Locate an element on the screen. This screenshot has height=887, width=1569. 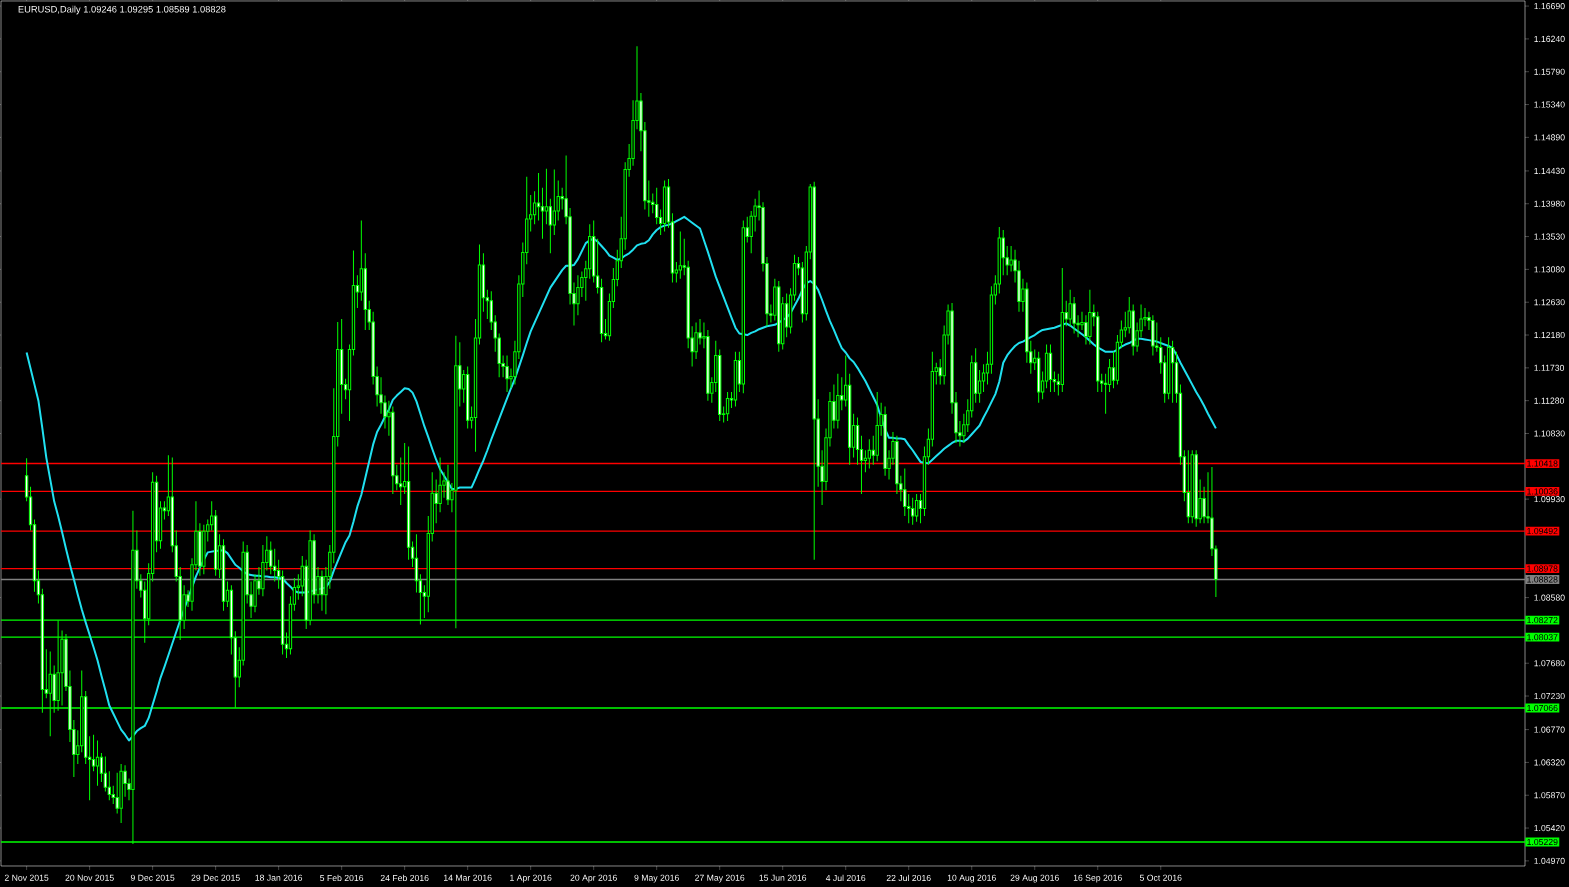
x-tick-label: 2 Nov 2015 is located at coordinates (26, 877).